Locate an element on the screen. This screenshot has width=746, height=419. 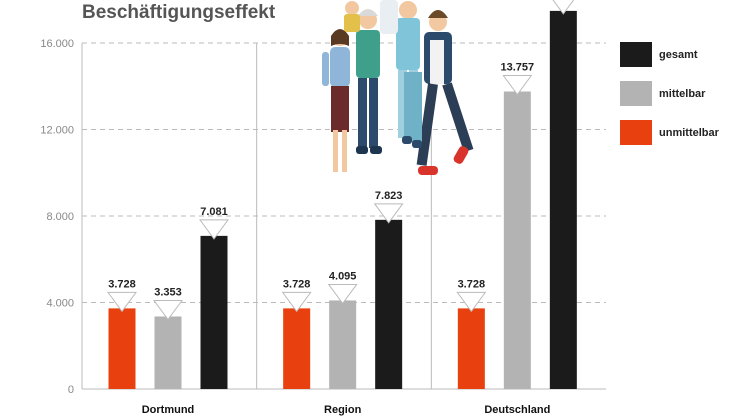
x-tick-label: Dortmund is located at coordinates (168, 410).